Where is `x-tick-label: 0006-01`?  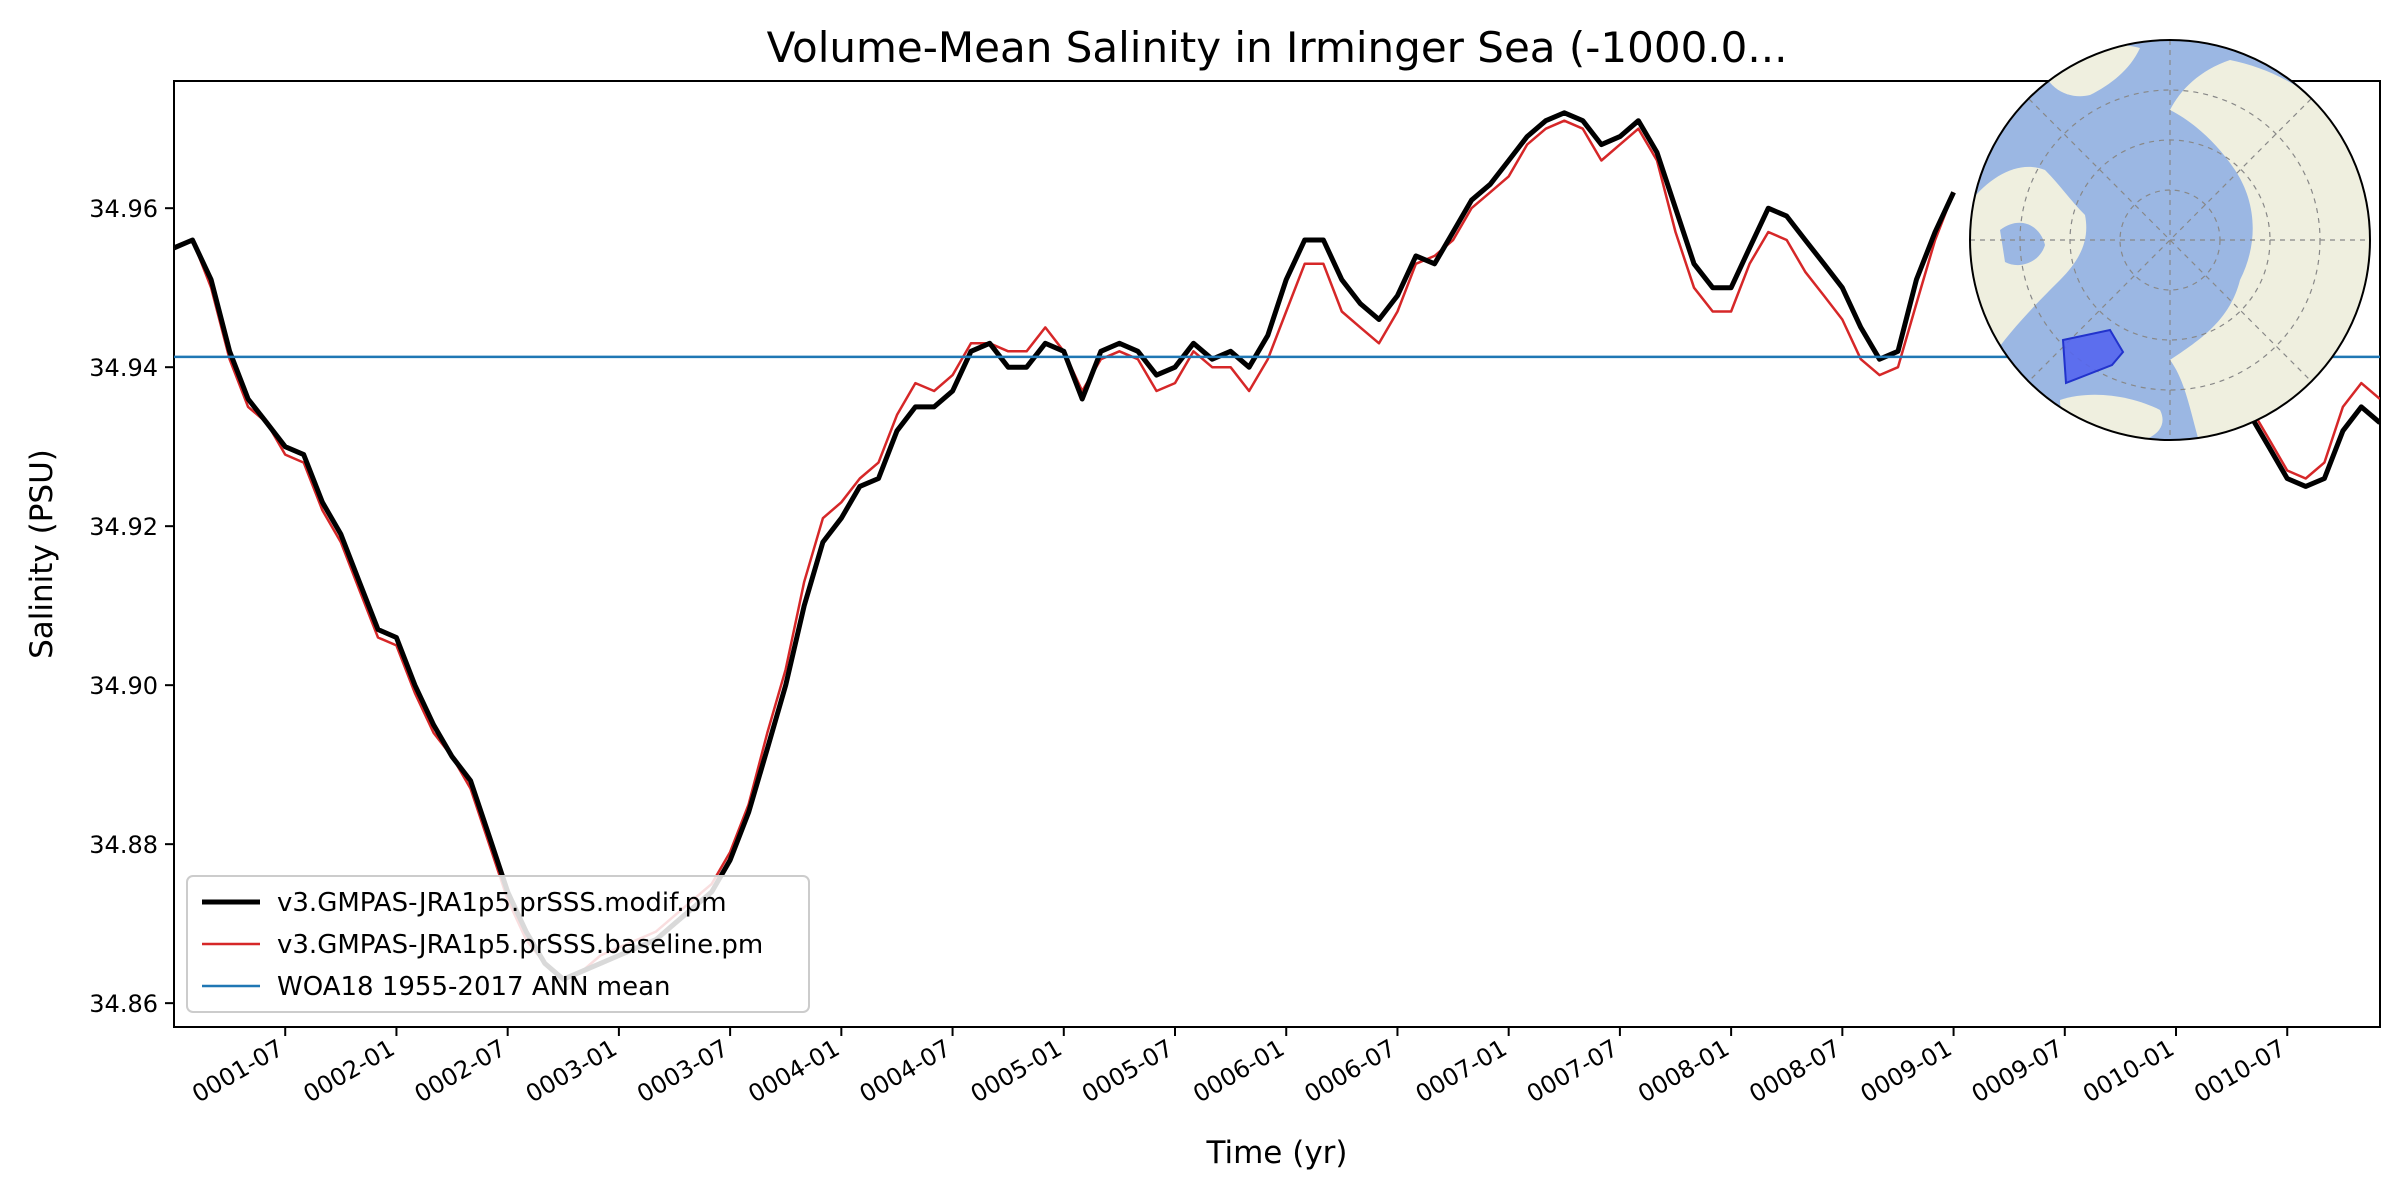 x-tick-label: 0006-01 is located at coordinates (1238, 1071).